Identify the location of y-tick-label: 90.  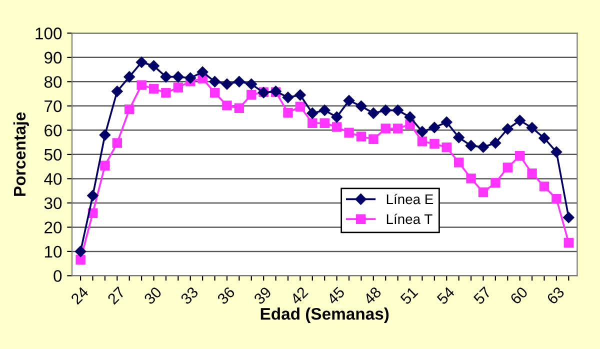
(53, 58).